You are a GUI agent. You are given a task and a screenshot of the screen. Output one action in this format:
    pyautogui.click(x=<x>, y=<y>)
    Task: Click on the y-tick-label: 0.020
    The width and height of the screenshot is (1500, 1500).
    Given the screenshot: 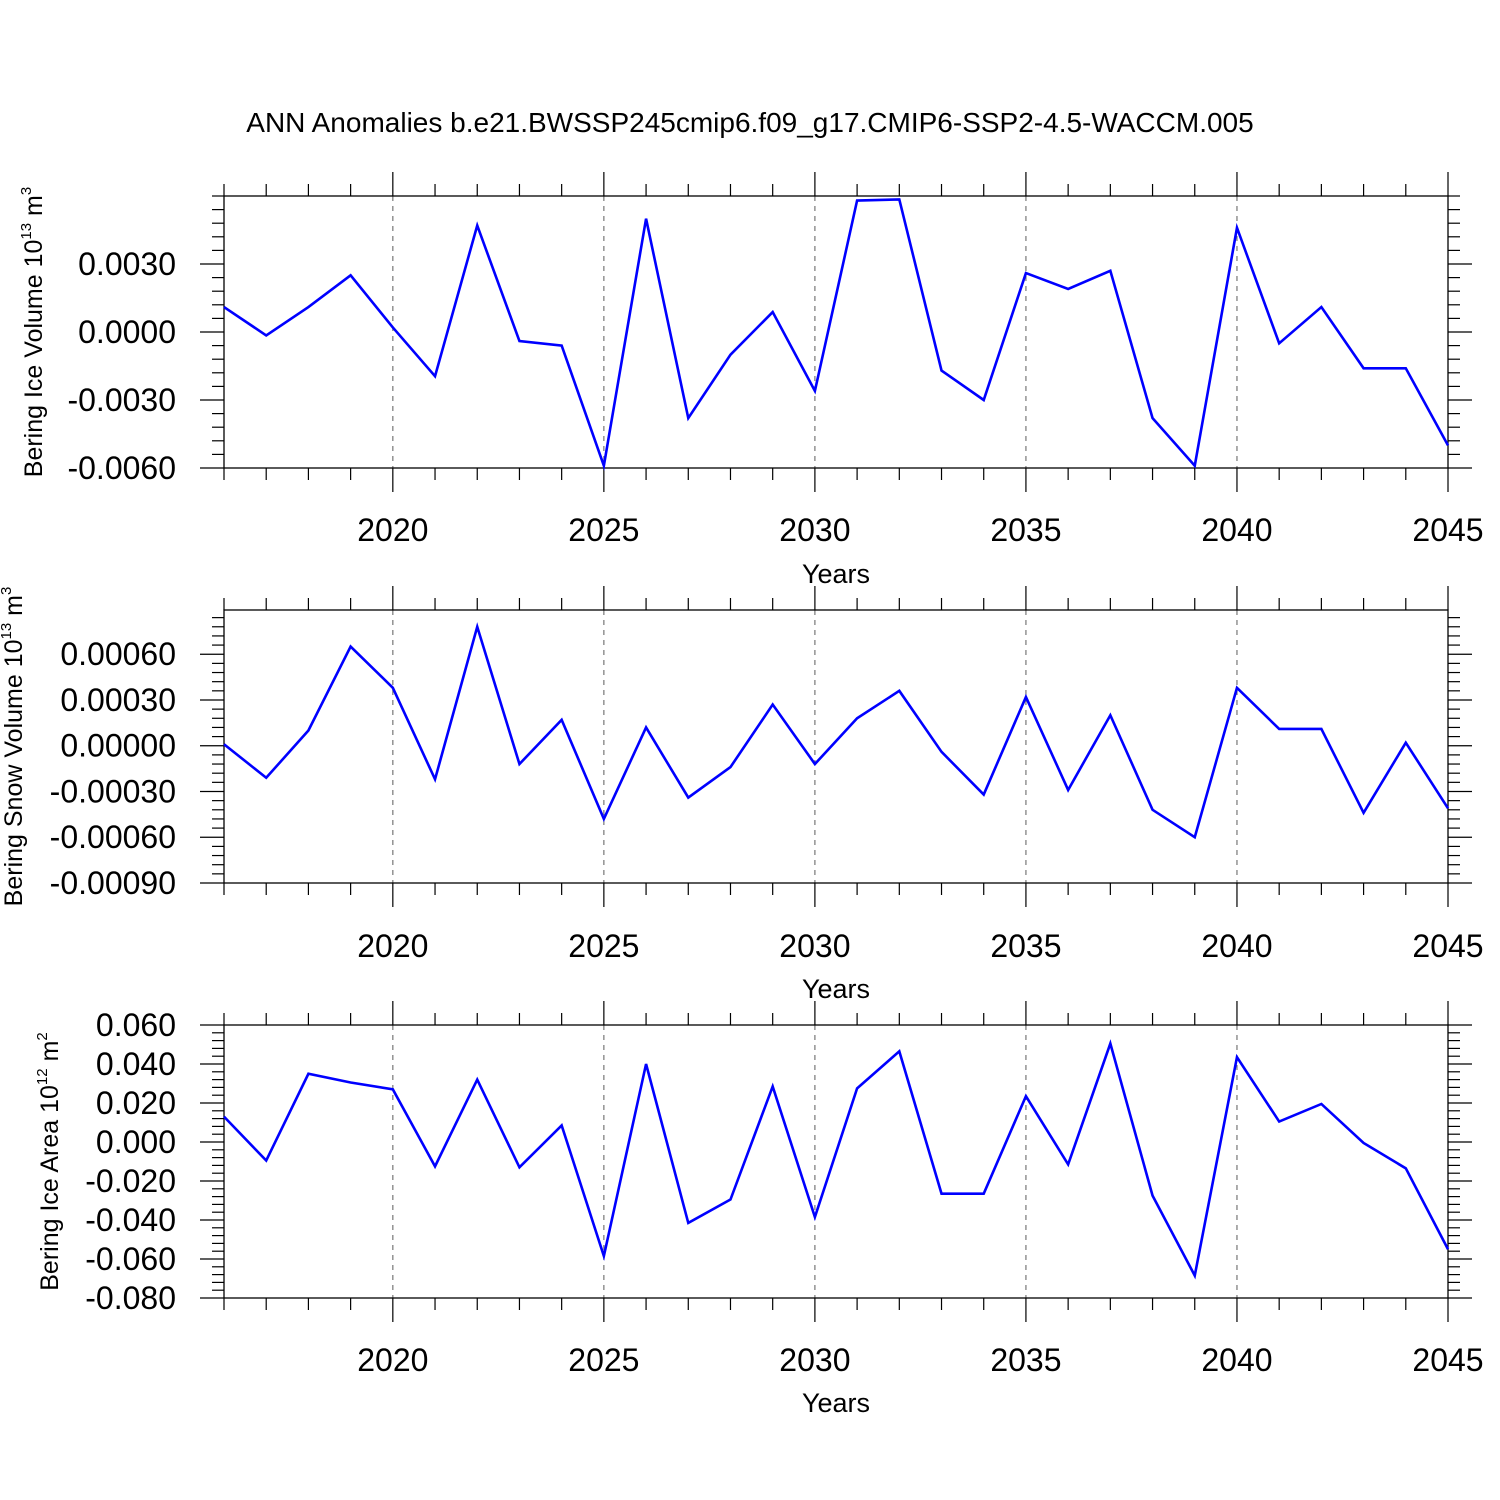 What is the action you would take?
    pyautogui.click(x=136, y=1103)
    